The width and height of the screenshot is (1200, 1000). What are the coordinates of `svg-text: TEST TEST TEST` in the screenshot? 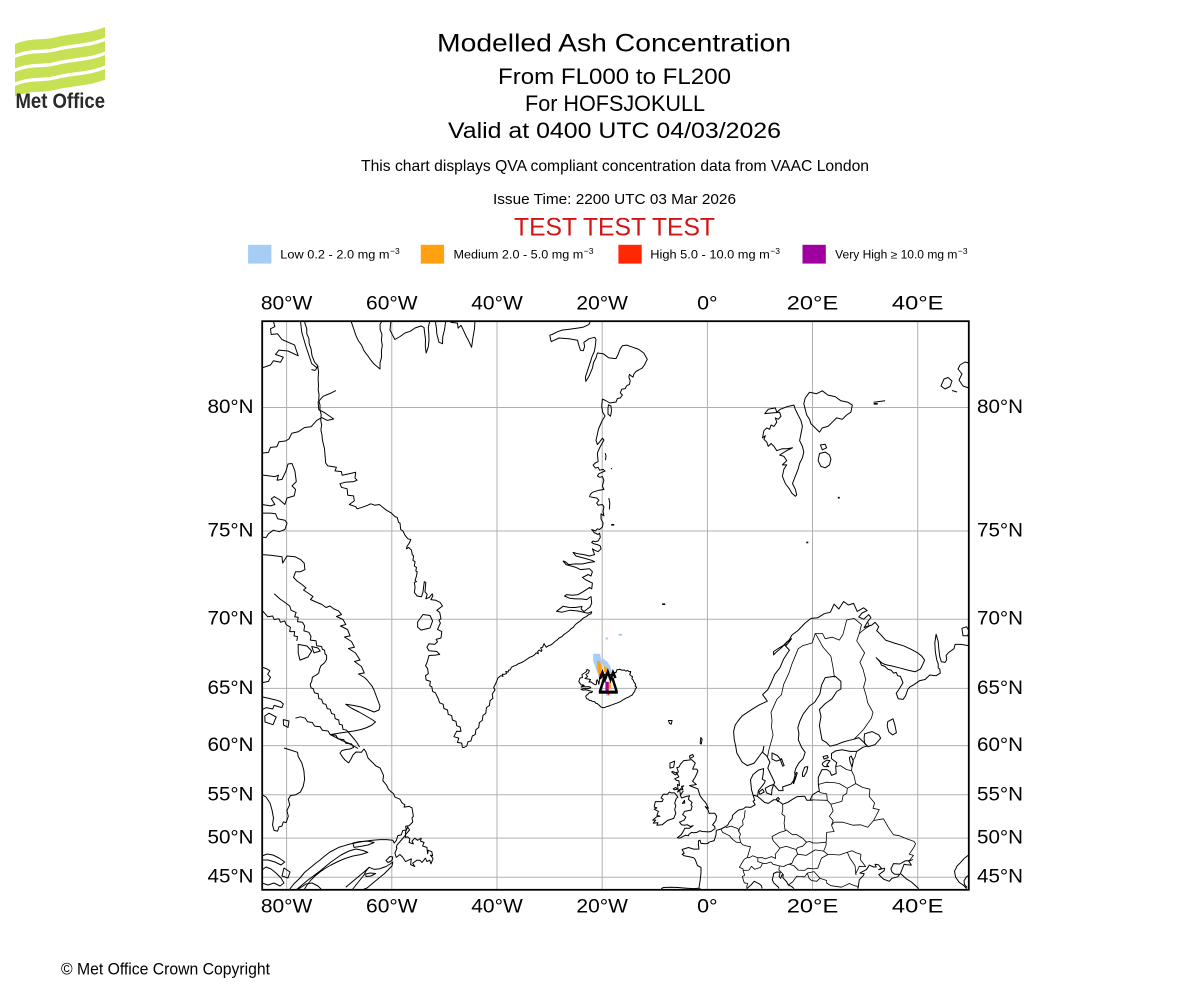 It's located at (614, 228).